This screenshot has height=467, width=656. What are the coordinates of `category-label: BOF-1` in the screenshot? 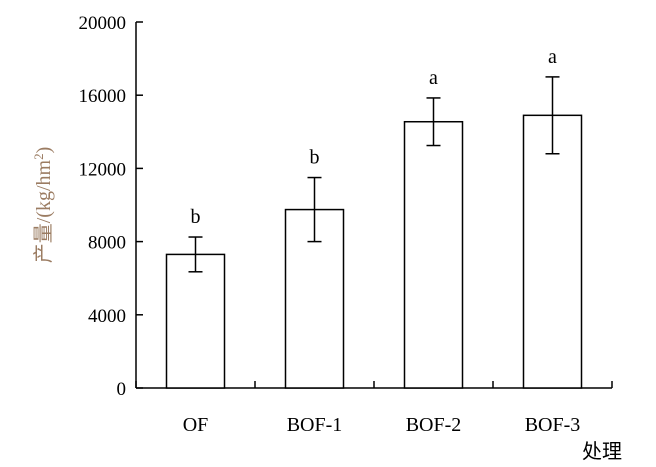 It's located at (315, 425).